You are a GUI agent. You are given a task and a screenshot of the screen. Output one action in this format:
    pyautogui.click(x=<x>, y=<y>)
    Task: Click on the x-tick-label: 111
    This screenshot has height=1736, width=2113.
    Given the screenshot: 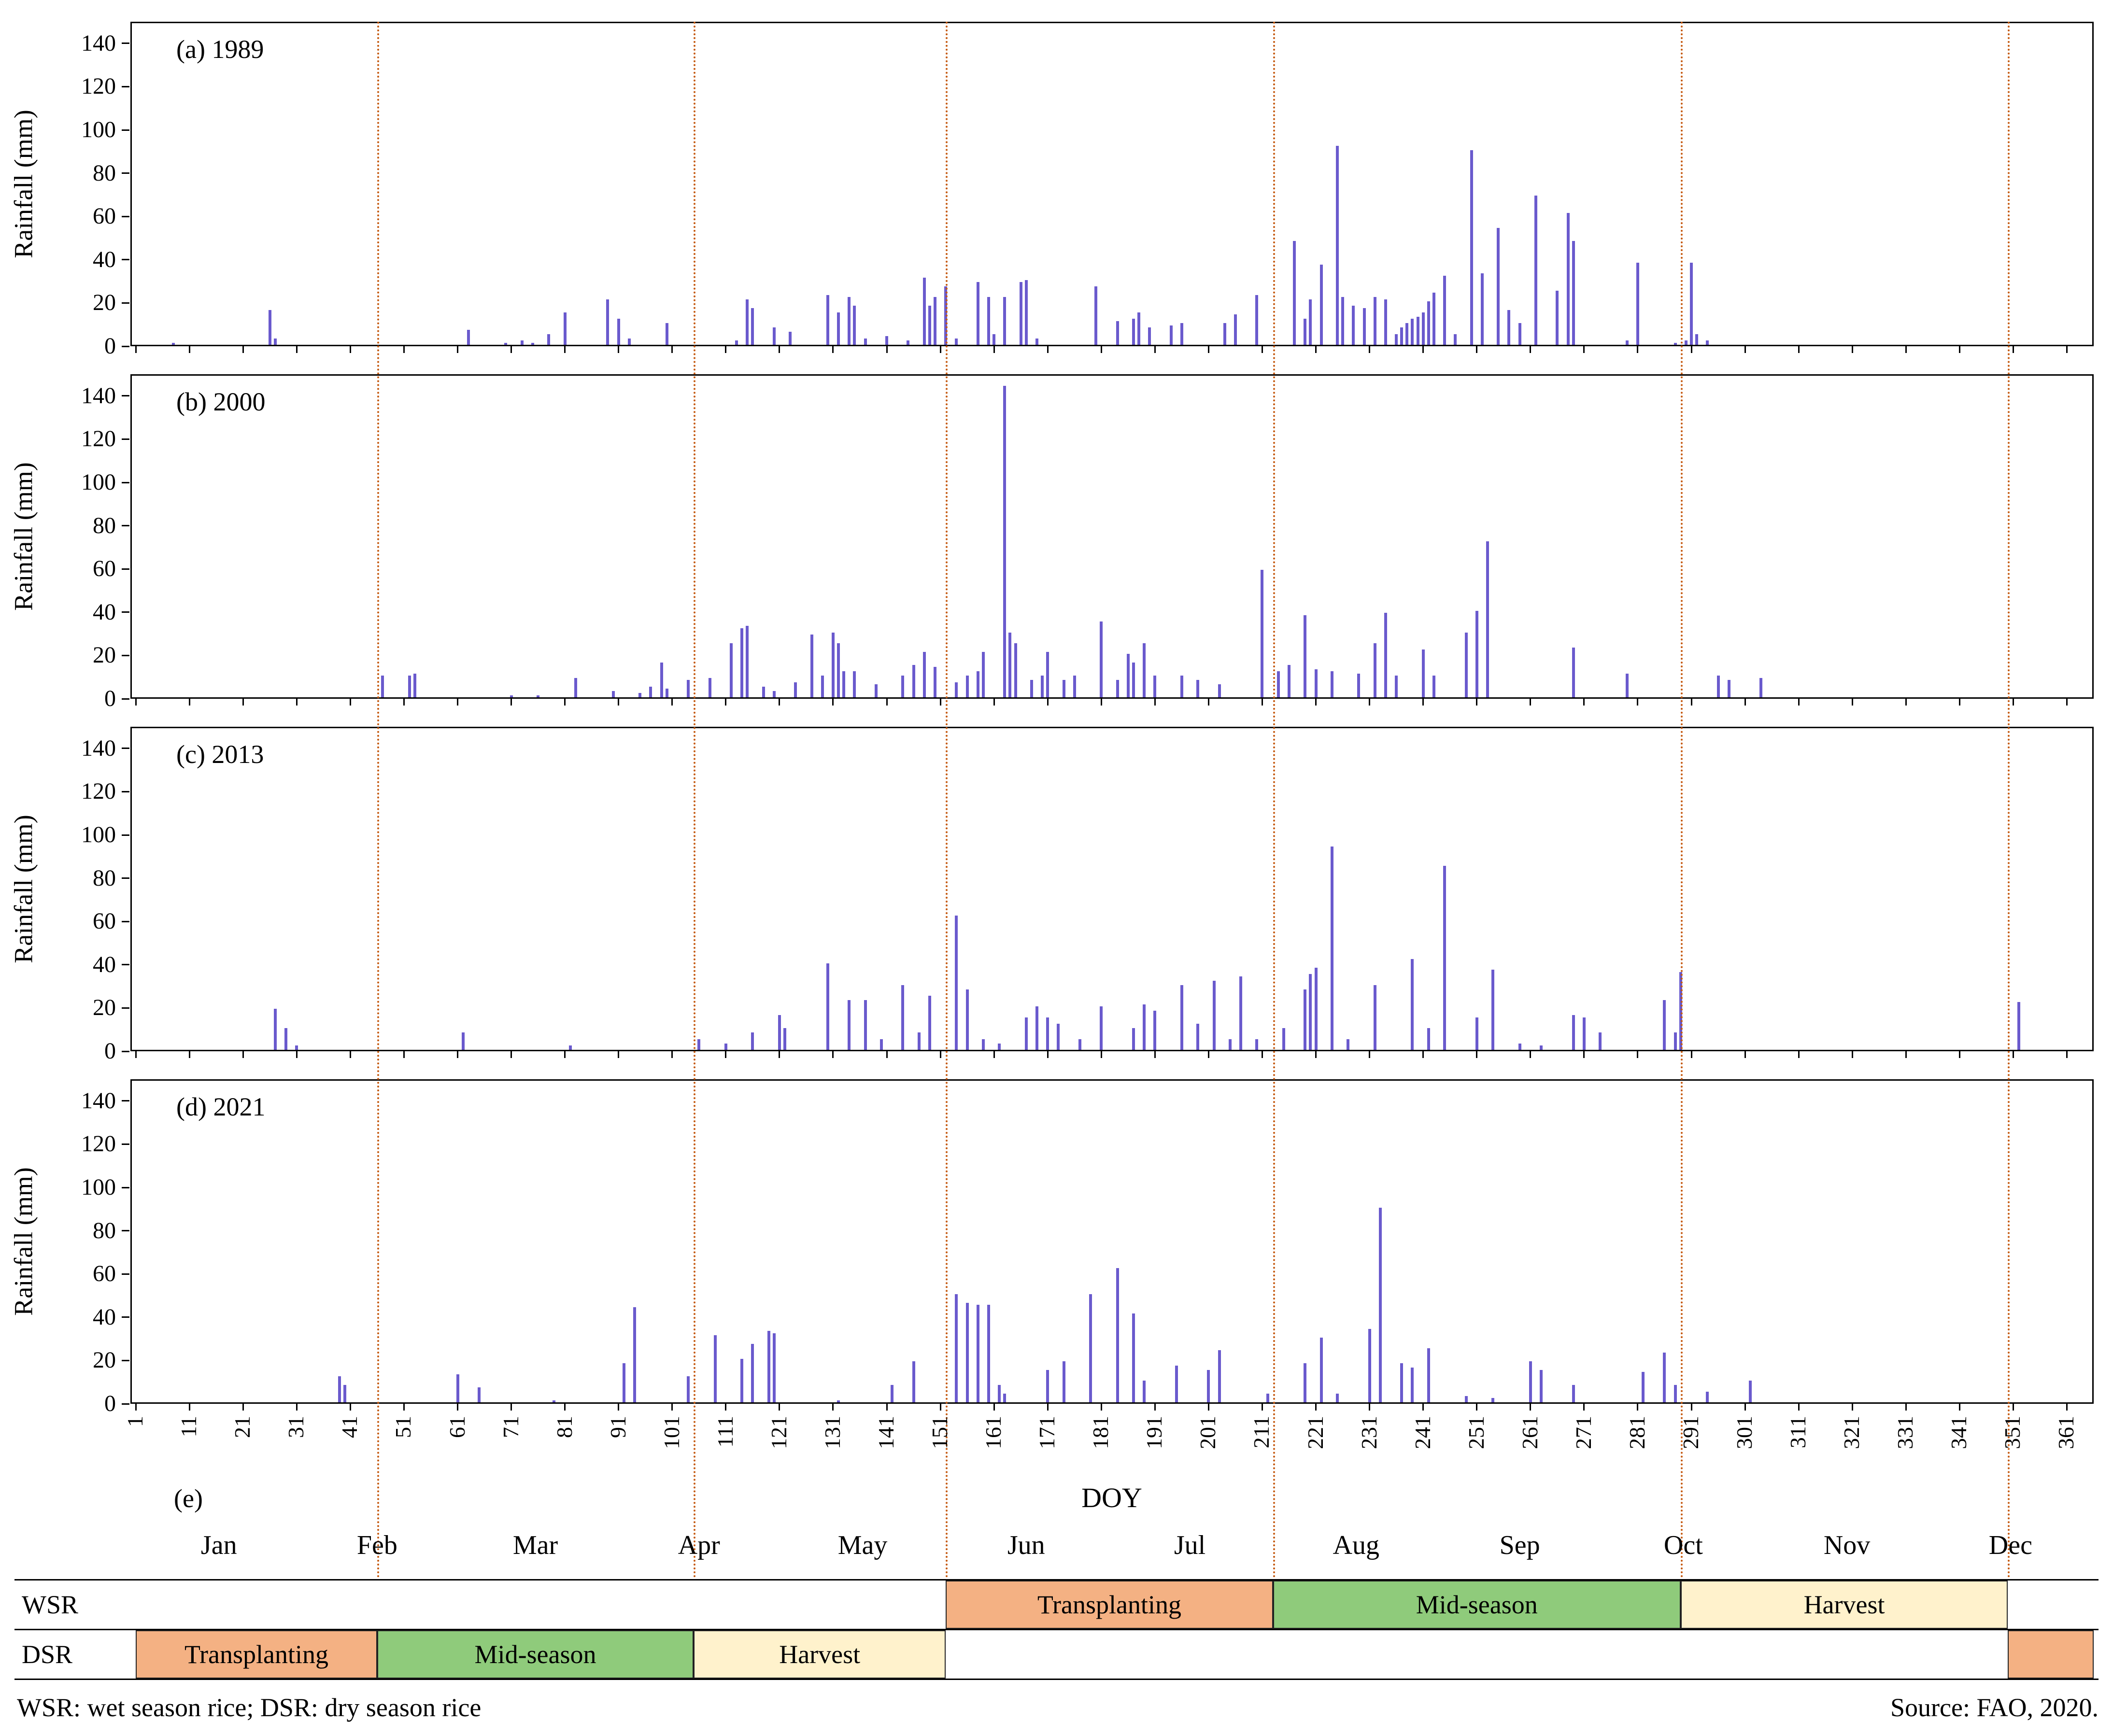 What is the action you would take?
    pyautogui.click(x=724, y=1432)
    